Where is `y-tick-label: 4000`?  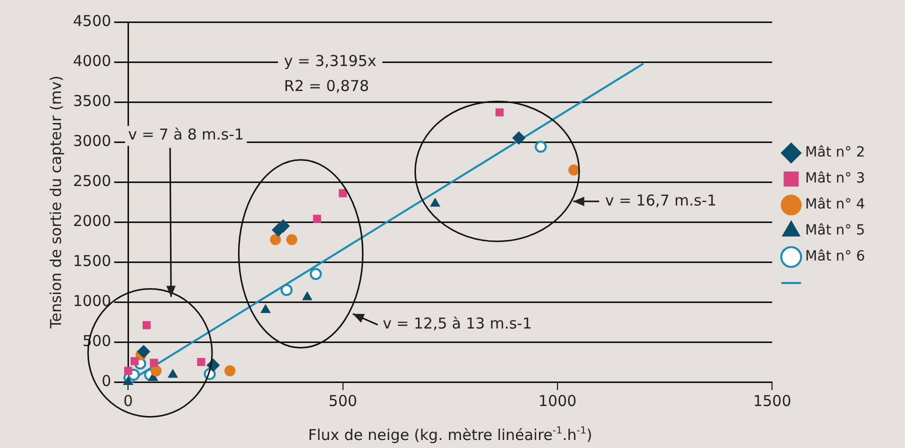 y-tick-label: 4000 is located at coordinates (92, 61).